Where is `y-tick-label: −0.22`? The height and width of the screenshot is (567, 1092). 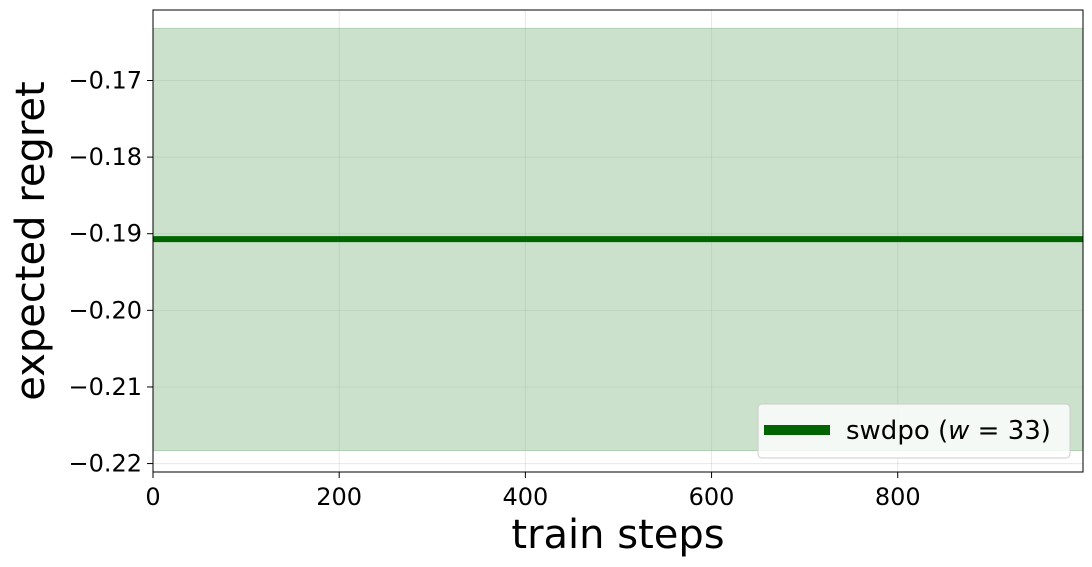 y-tick-label: −0.22 is located at coordinates (105, 464).